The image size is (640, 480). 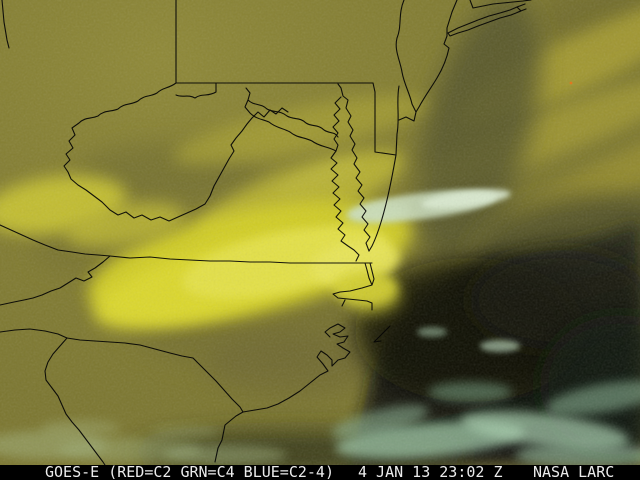 What do you see at coordinates (430, 471) in the screenshot?
I see `timestamp-label: 4 JAN 13 23:02 Z` at bounding box center [430, 471].